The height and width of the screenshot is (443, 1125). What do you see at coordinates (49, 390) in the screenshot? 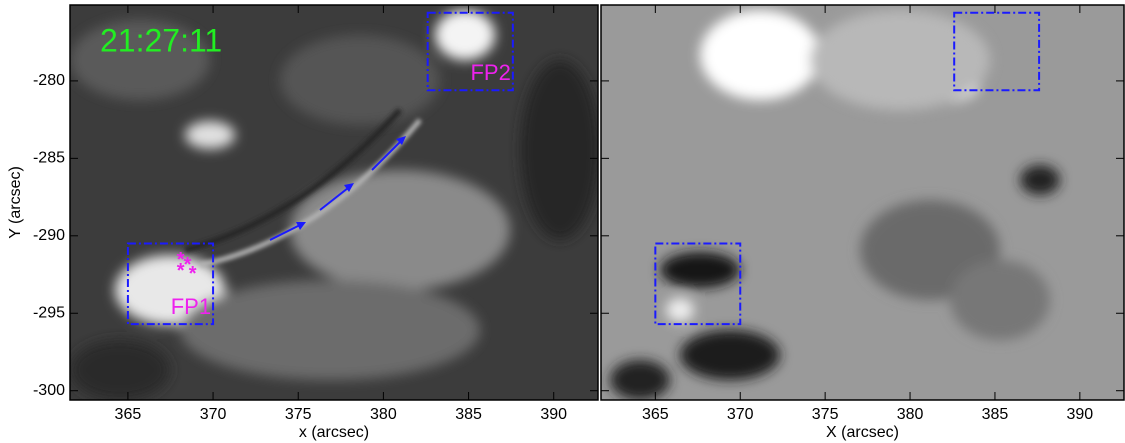
I see `y-tick-label: -300` at bounding box center [49, 390].